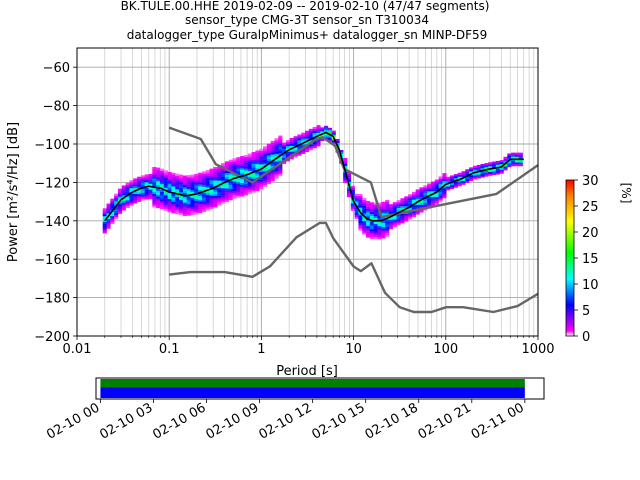  What do you see at coordinates (590, 233) in the screenshot?
I see `colorbar-tick-label: 20` at bounding box center [590, 233].